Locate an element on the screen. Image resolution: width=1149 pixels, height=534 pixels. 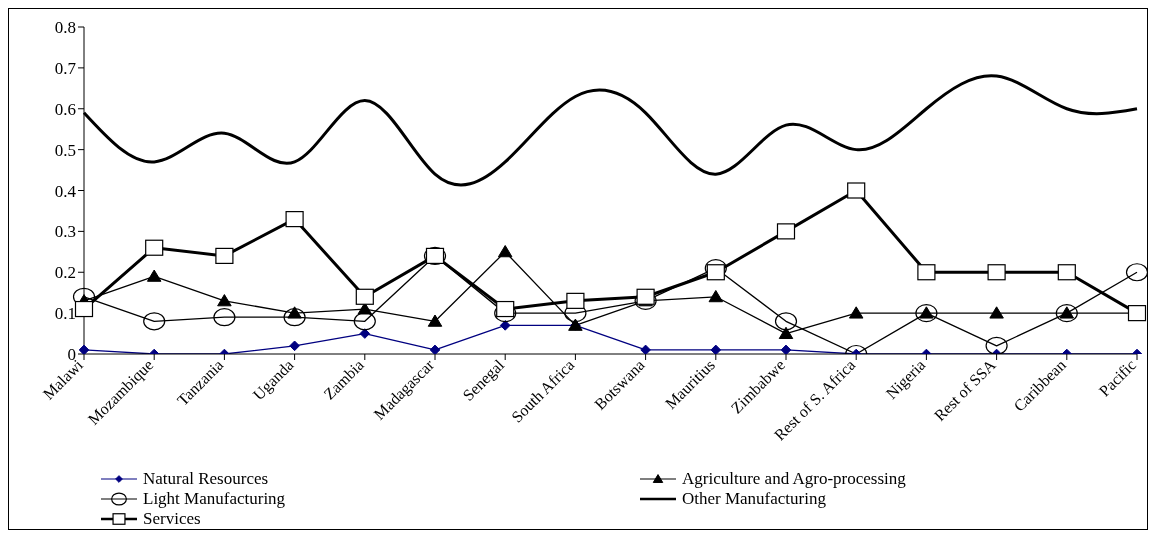
y-tick-label: 0.1 is located at coordinates (65, 314).